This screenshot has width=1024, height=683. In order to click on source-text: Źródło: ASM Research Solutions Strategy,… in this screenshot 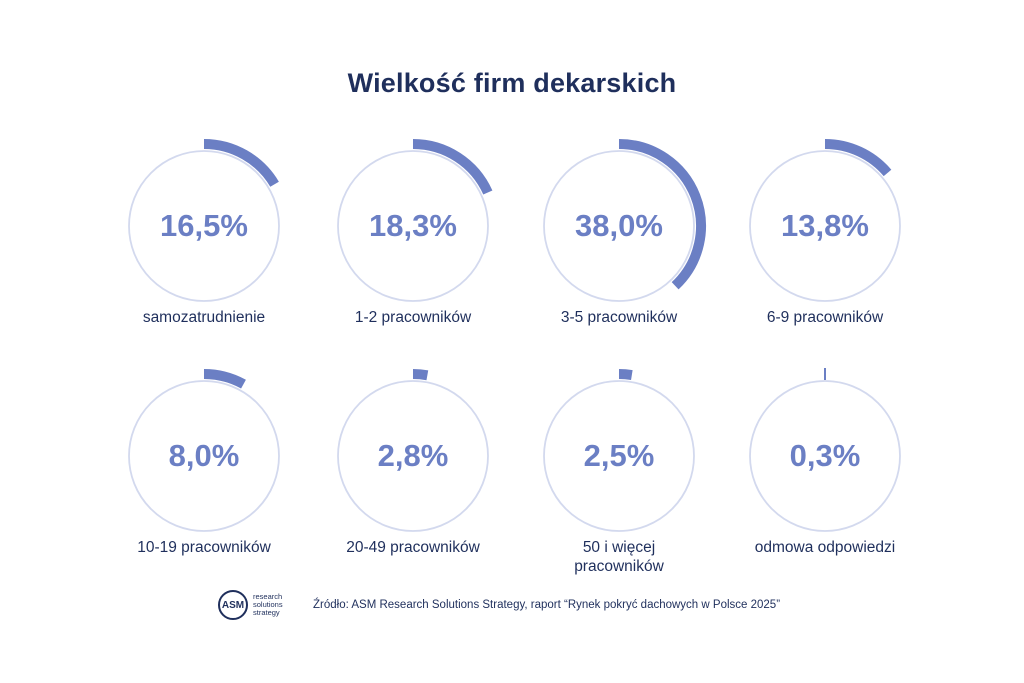, I will do `click(547, 605)`.